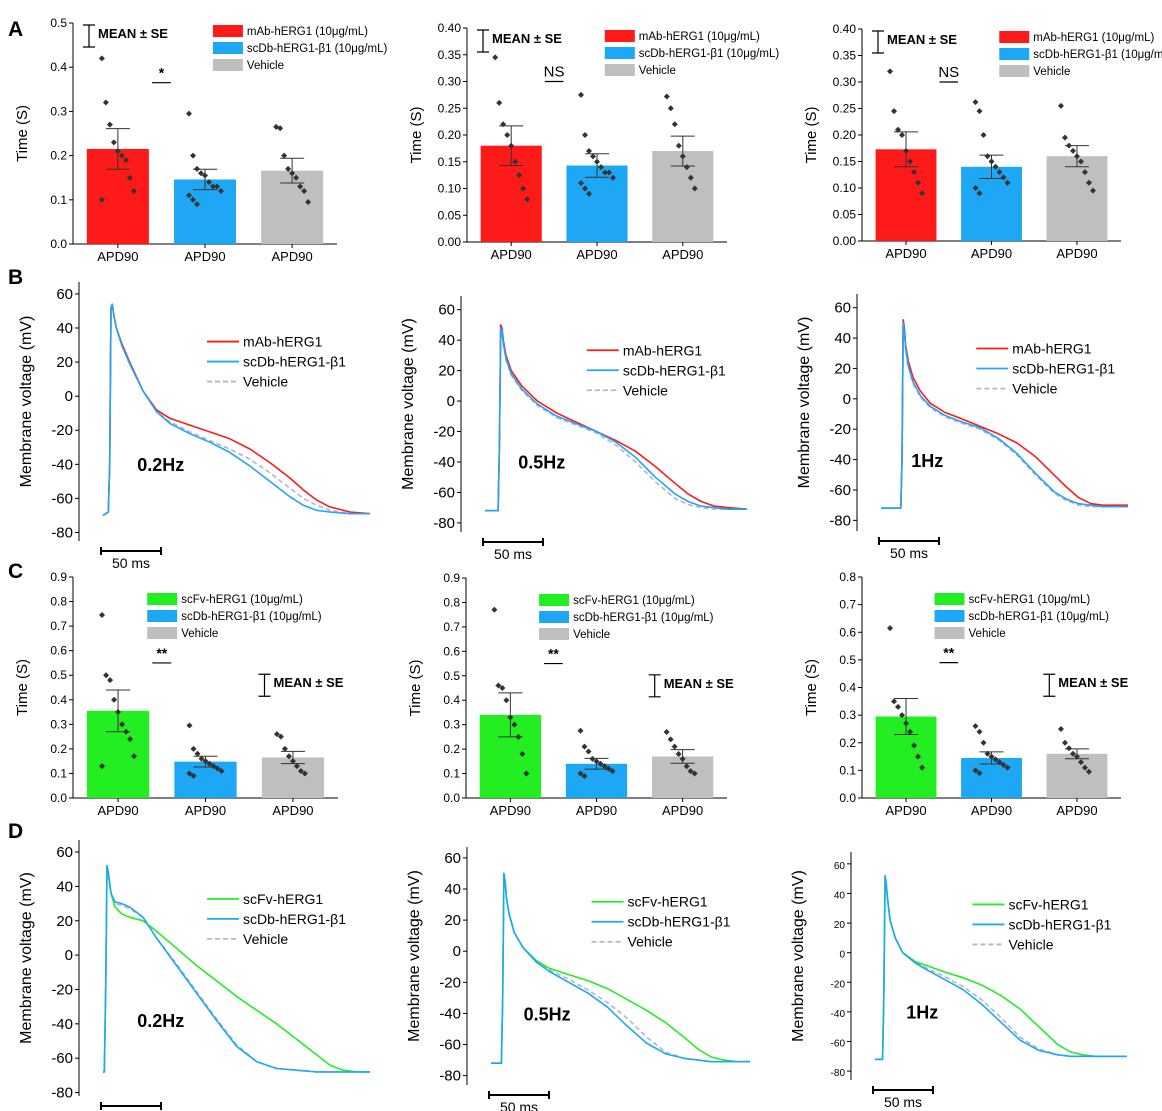 This screenshot has width=1162, height=1111. What do you see at coordinates (15, 571) in the screenshot?
I see `panel-letter-C: C` at bounding box center [15, 571].